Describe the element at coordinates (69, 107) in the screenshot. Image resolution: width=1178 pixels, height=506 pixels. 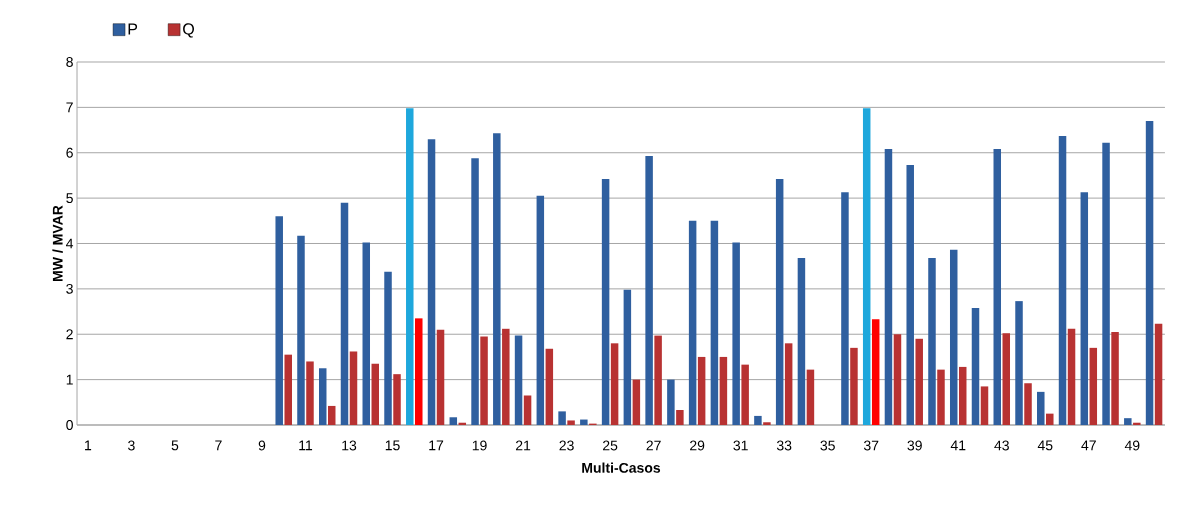
I see `y-tick-label: 7` at that location.